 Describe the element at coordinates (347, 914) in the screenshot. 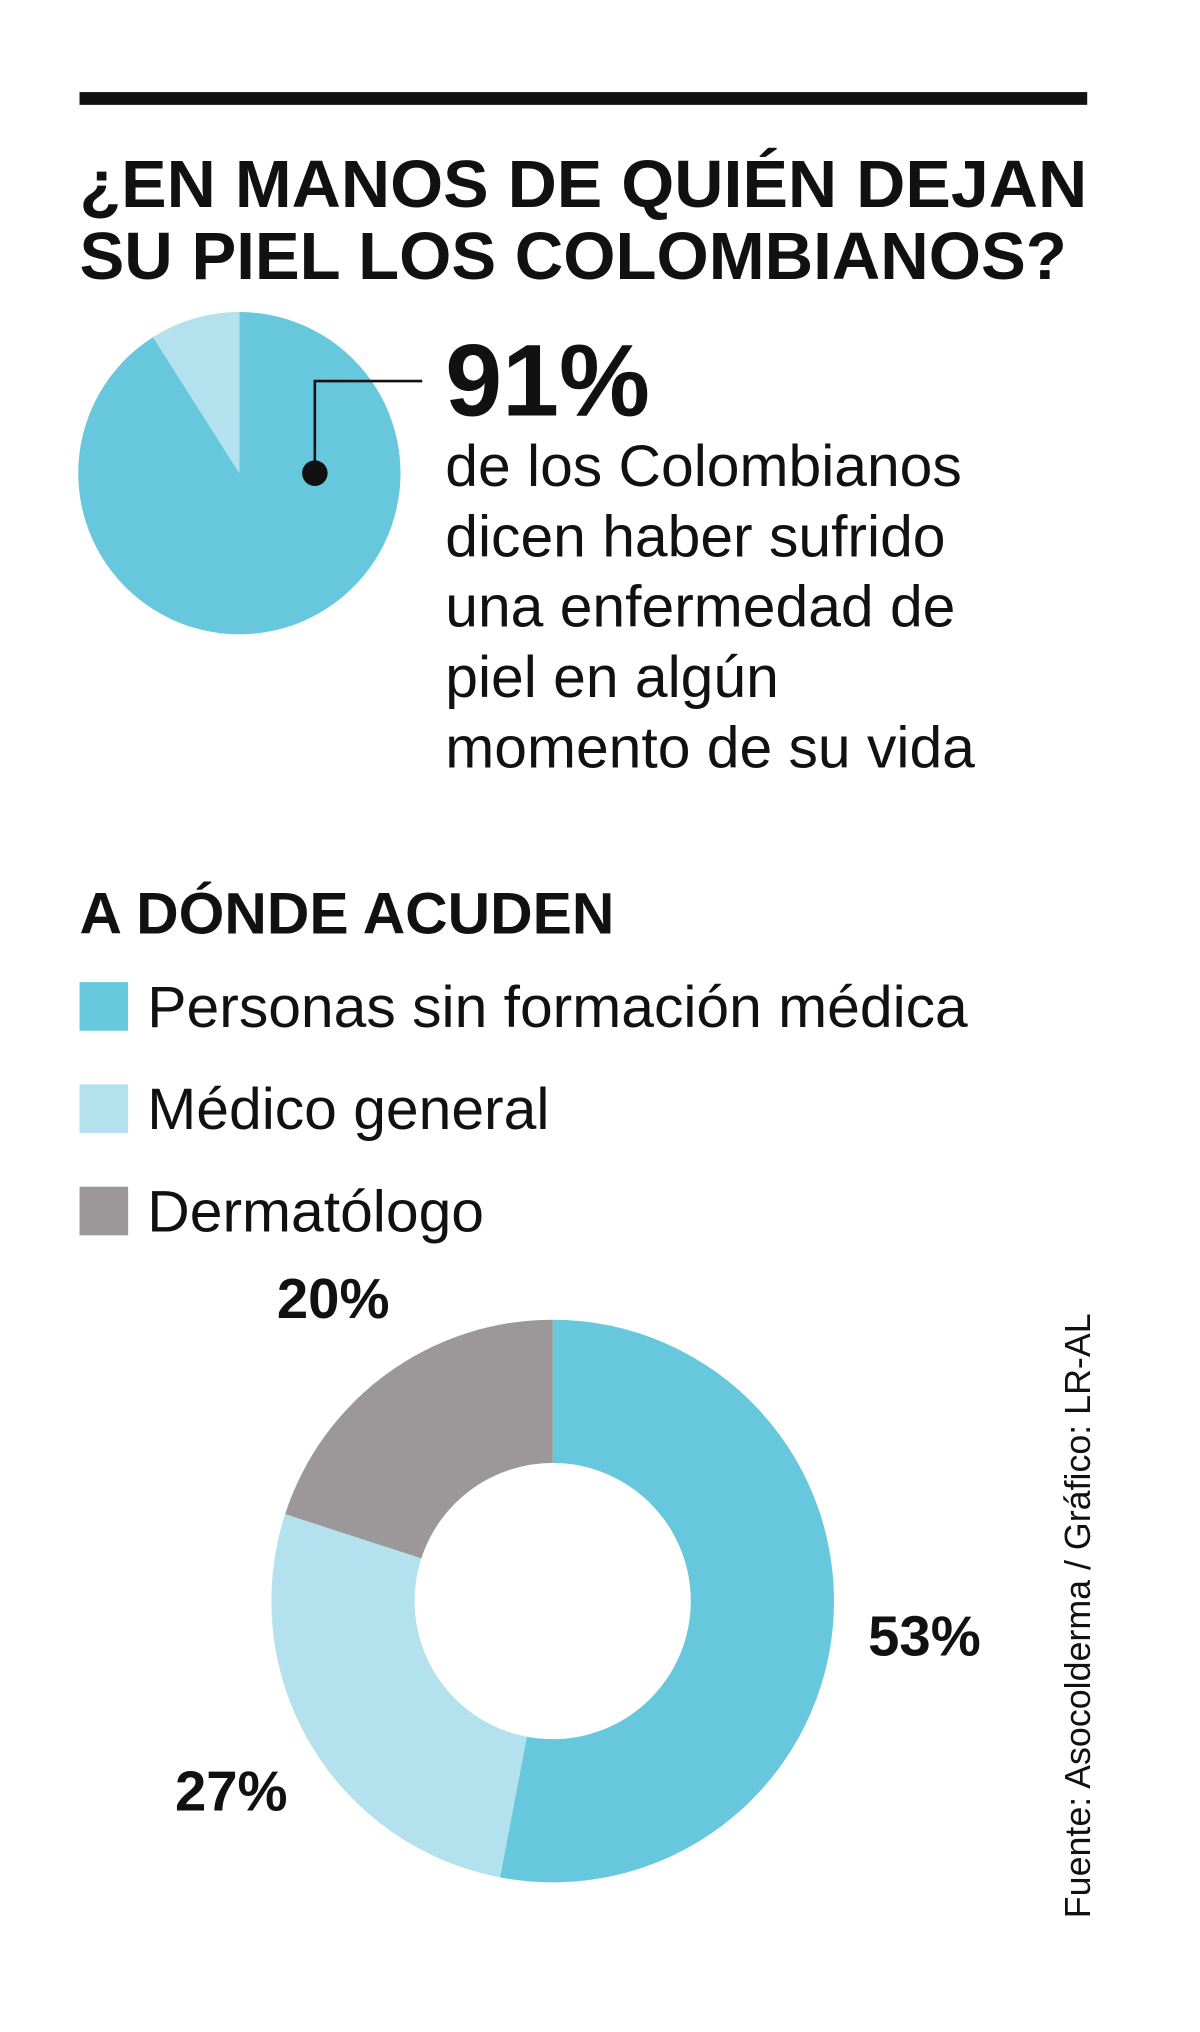

I see `section-title: A DÓNDE ACUDEN` at that location.